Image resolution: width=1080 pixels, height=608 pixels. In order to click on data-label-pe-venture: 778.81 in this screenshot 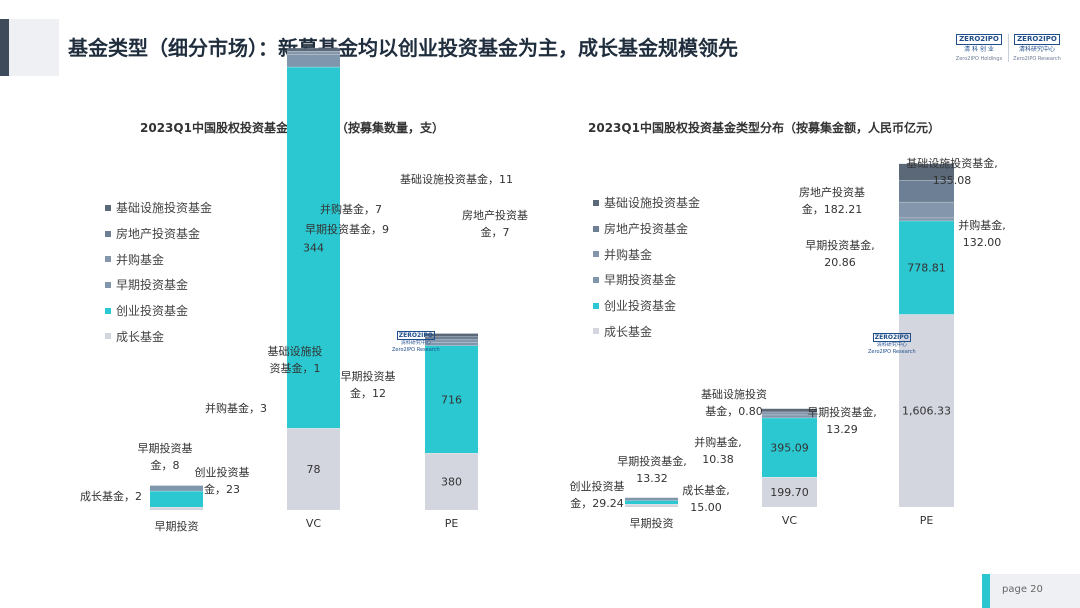, I will do `click(926, 268)`.